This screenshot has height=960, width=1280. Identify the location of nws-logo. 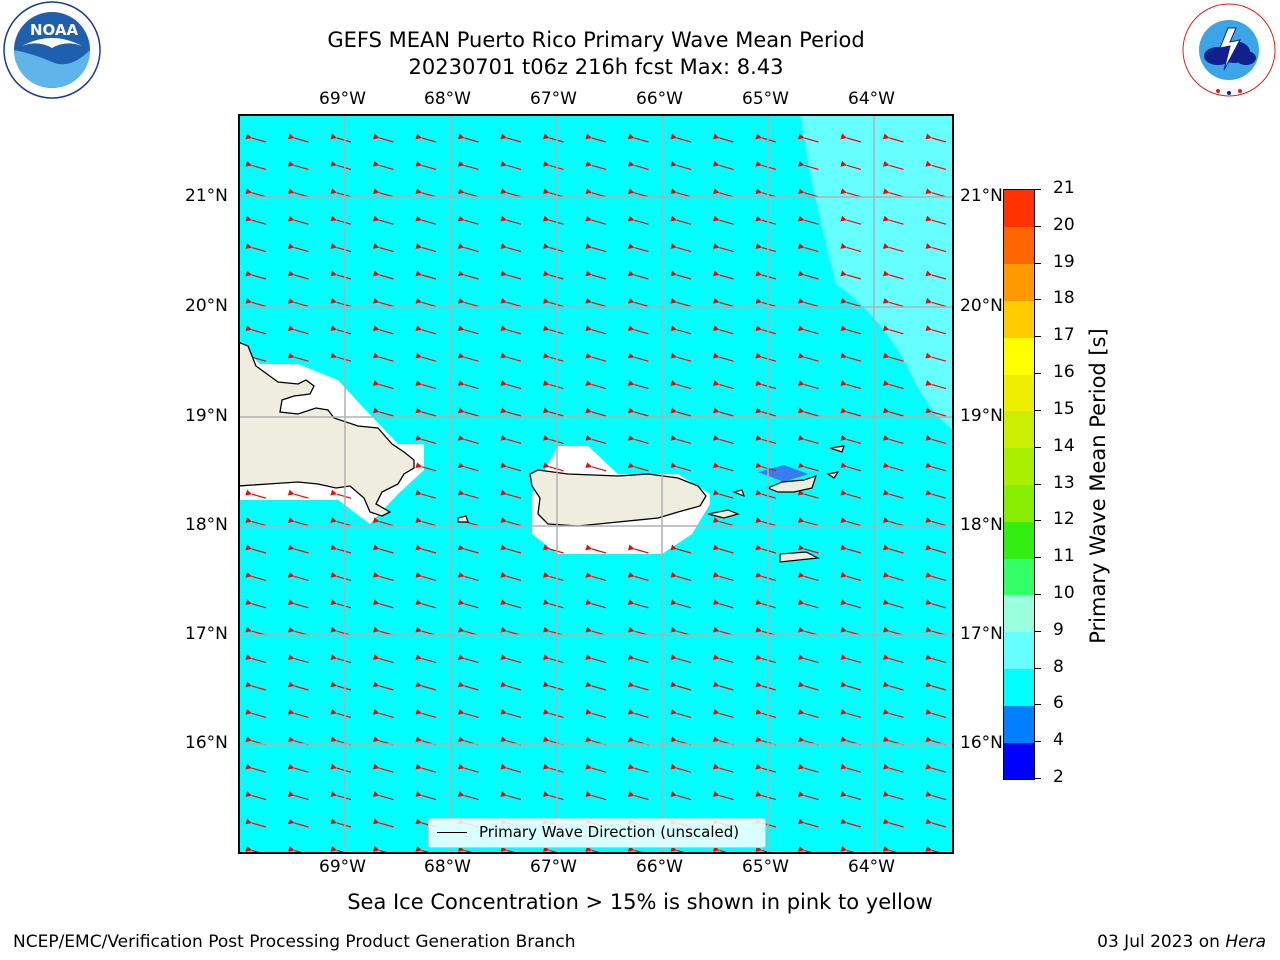
(1229, 50).